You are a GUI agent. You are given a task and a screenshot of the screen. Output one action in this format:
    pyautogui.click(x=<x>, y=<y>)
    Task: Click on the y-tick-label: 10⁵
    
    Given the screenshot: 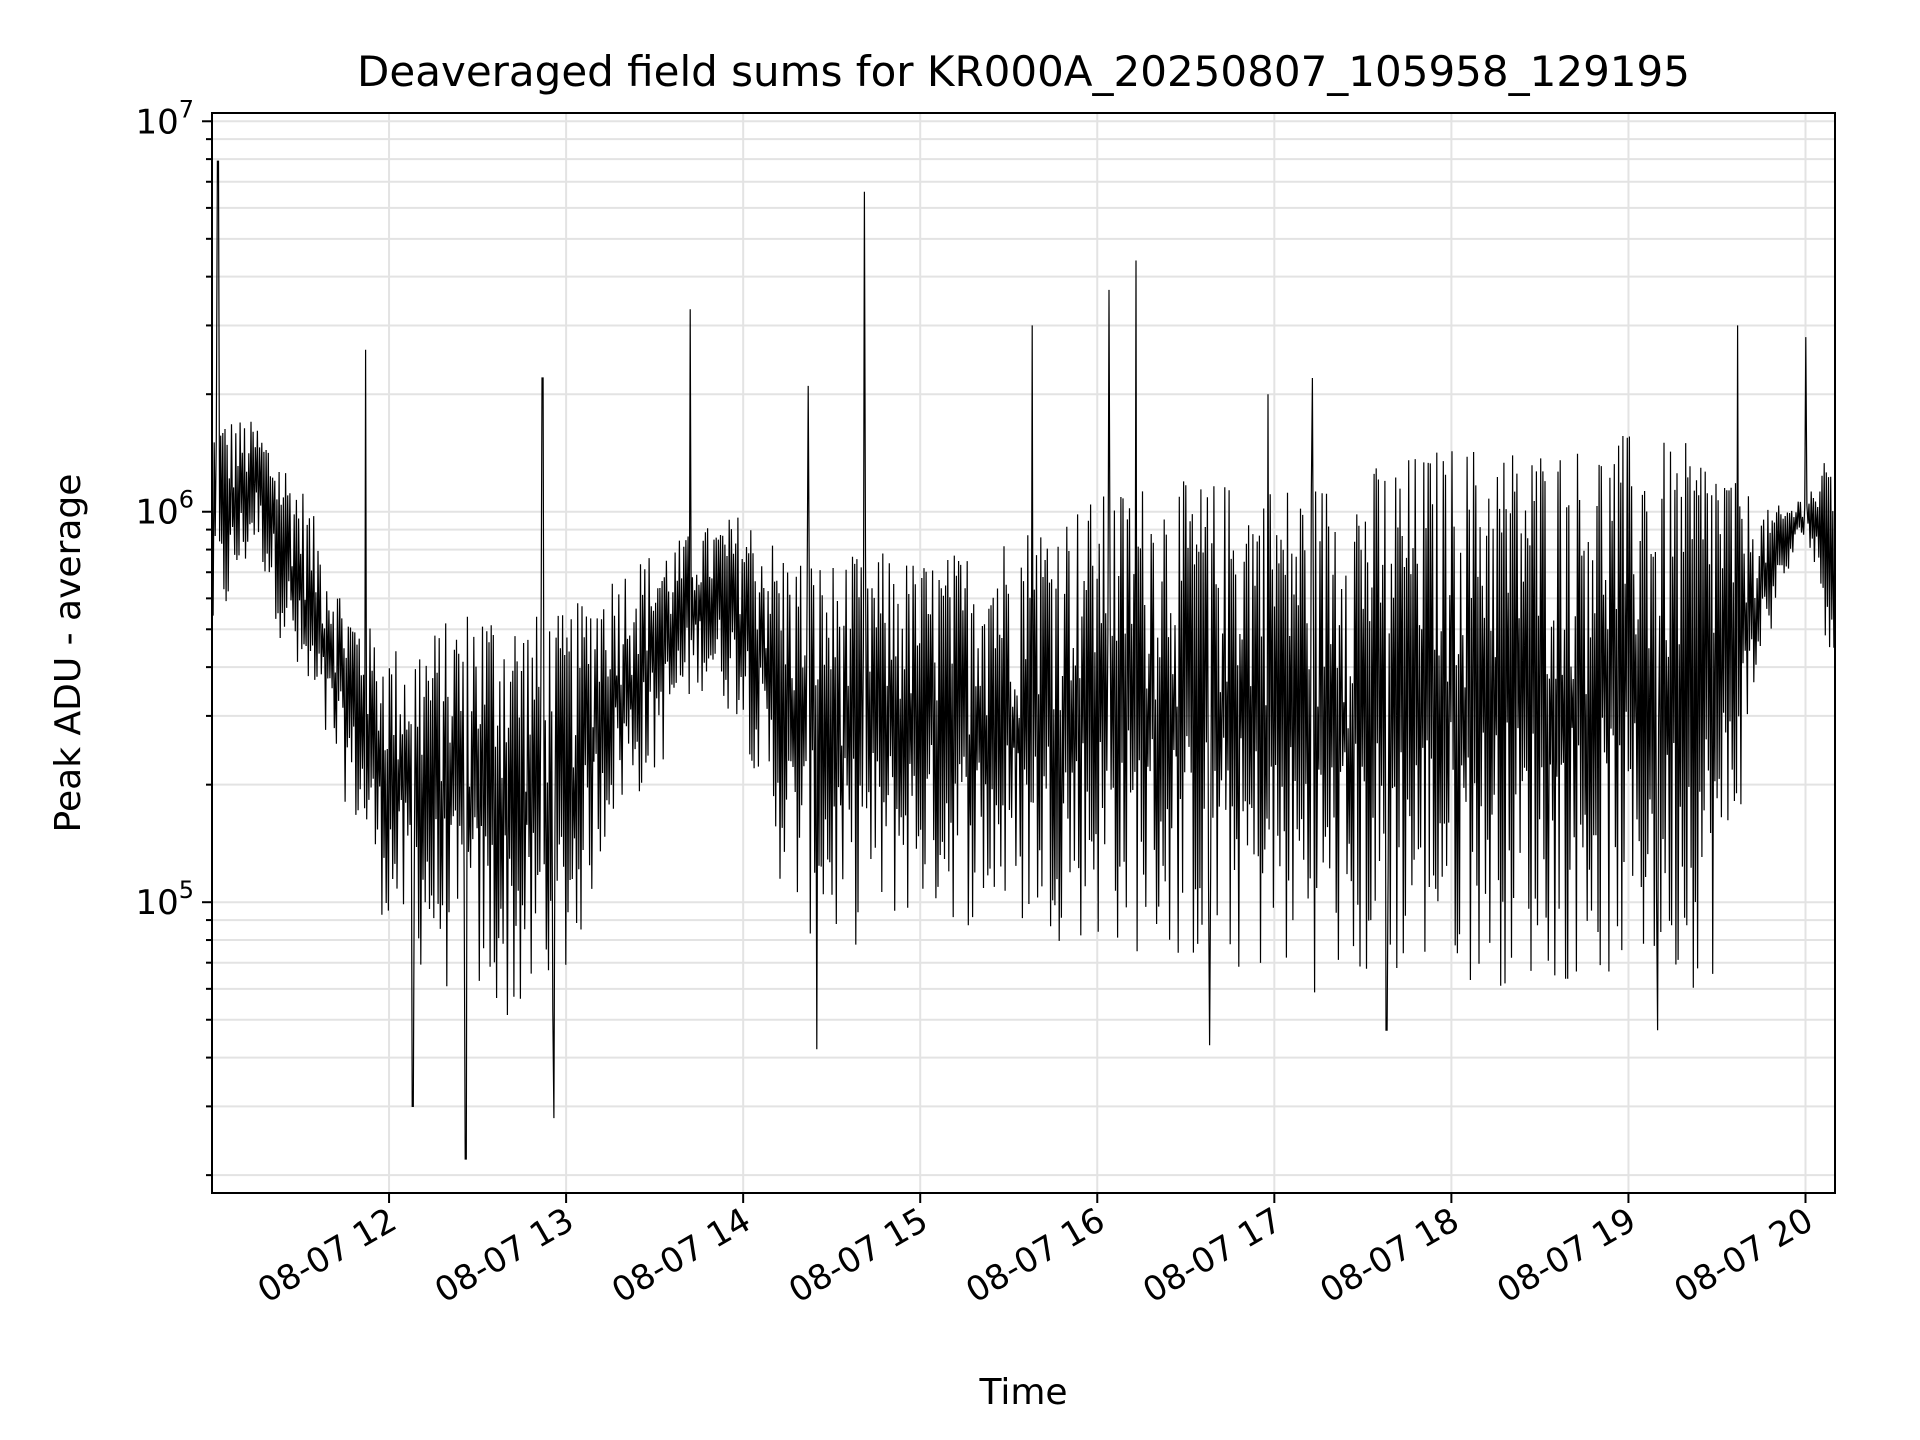 What is the action you would take?
    pyautogui.click(x=164, y=899)
    